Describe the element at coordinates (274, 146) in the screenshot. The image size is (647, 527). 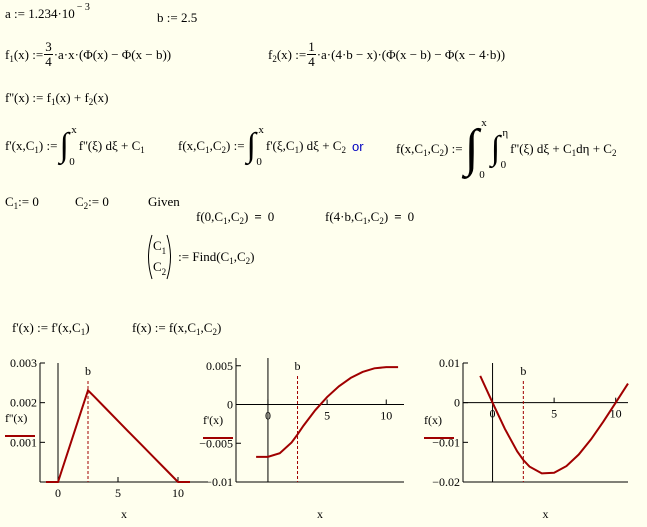
I see `f-definition: f(x,C 1 ,C 2) := ∫ x 0 f'(ξ,C 1) dξ + C 2 or` at that location.